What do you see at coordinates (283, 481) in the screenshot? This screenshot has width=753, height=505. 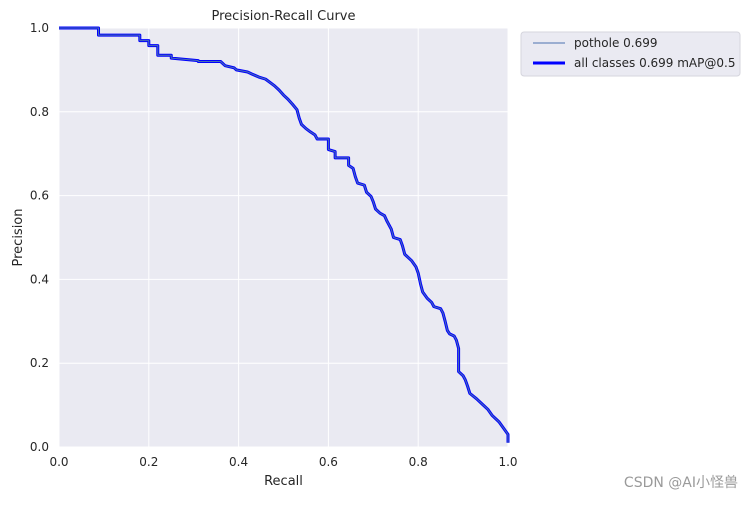 I see `x-axis-title: Recall` at bounding box center [283, 481].